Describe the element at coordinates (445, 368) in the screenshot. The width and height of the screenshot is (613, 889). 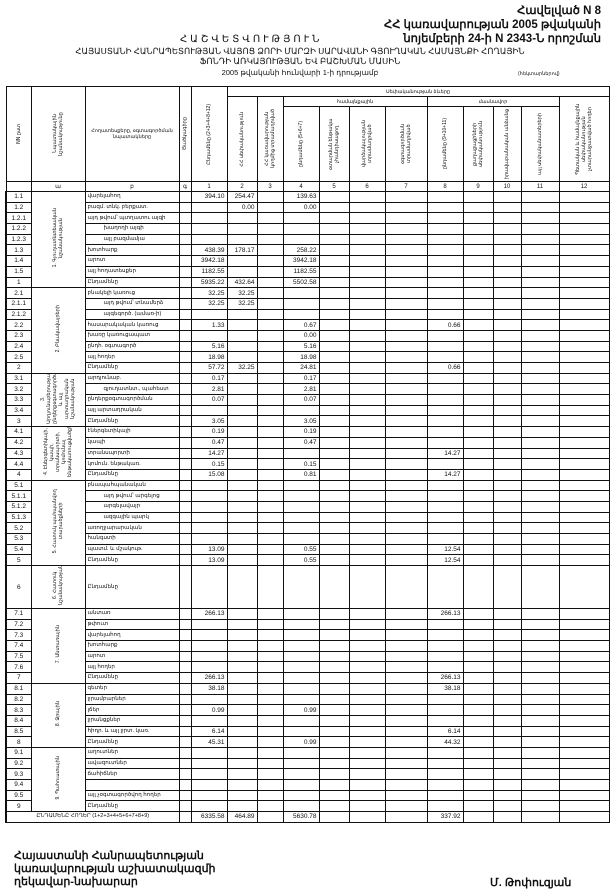
I see `cell-col-8: 0.66` at that location.